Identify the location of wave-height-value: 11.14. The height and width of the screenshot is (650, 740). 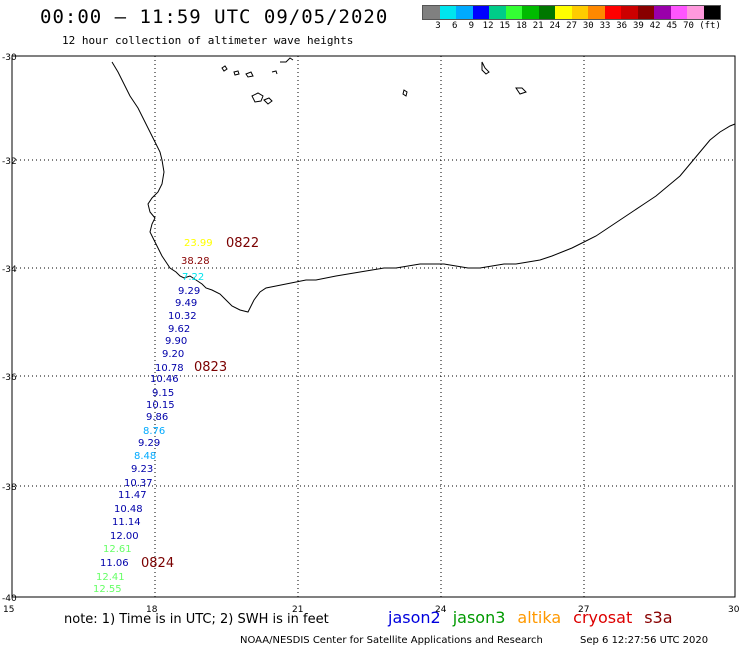
(126, 522).